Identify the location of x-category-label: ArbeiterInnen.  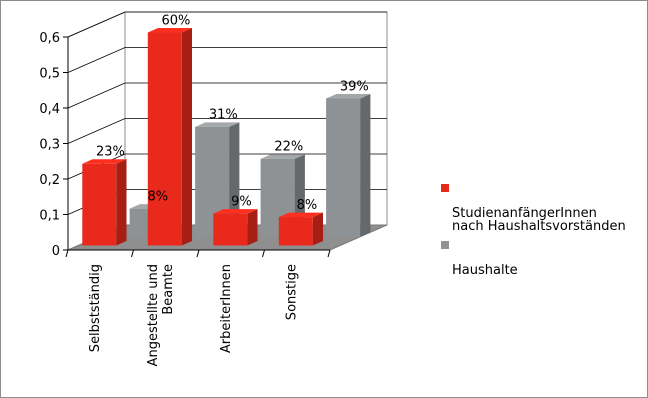
(226, 308).